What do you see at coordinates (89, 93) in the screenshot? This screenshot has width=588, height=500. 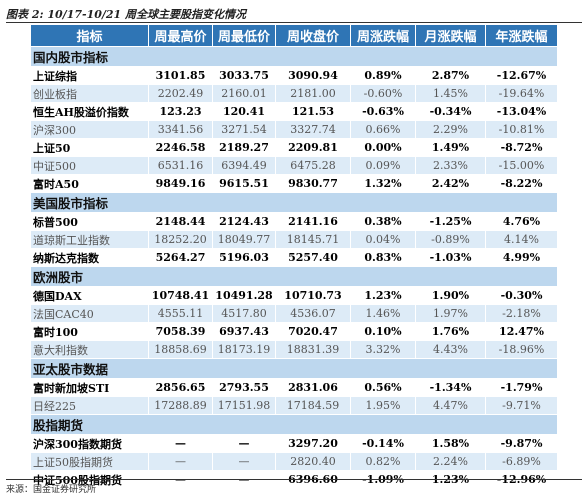 I see `index-name: 创业板指` at bounding box center [89, 93].